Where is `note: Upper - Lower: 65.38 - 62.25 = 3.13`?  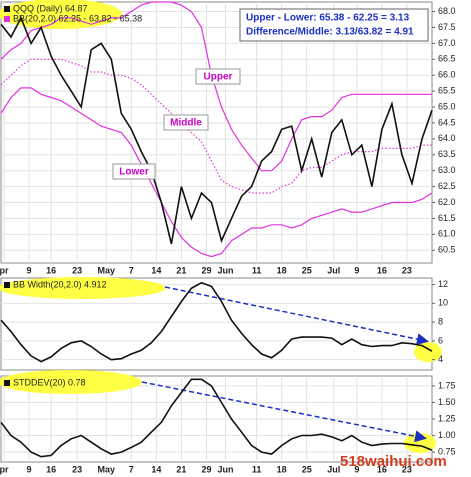 note: Upper - Lower: 65.38 - 62.25 = 3.13 is located at coordinates (328, 18).